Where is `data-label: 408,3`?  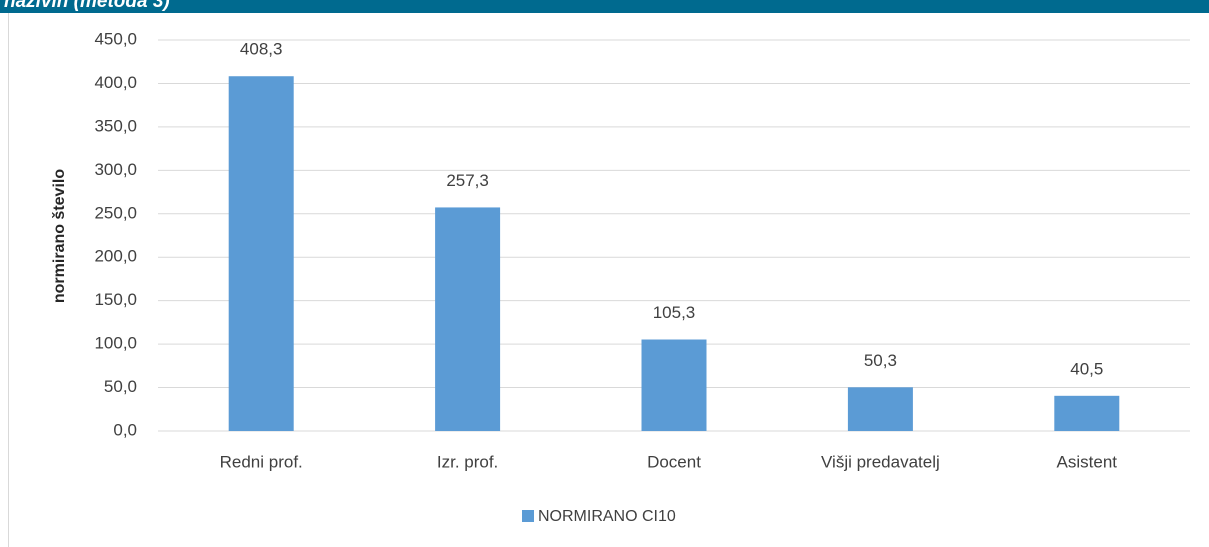 data-label: 408,3 is located at coordinates (261, 49).